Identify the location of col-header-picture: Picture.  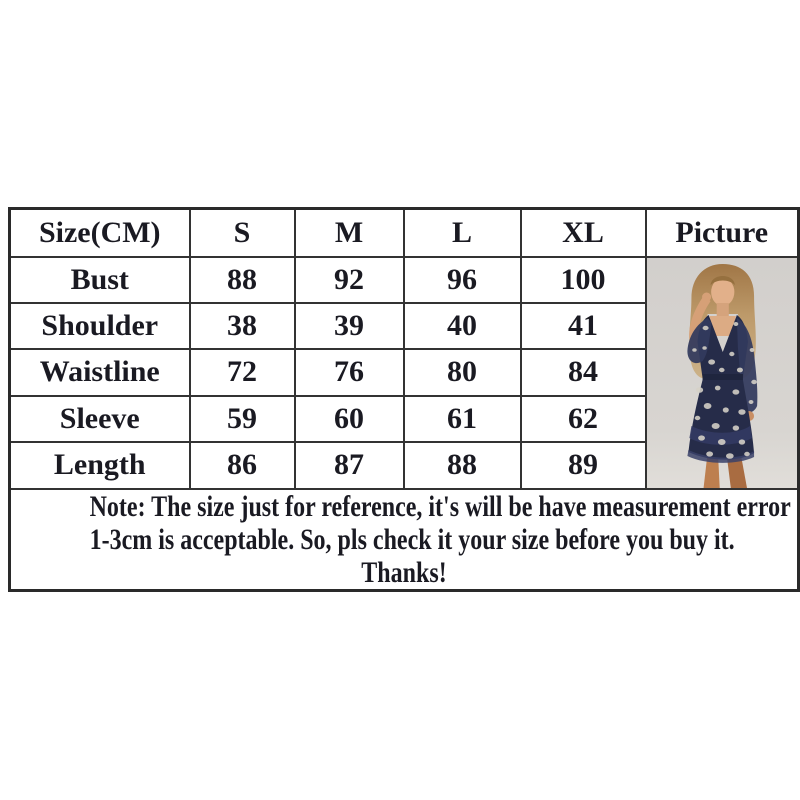
(722, 232).